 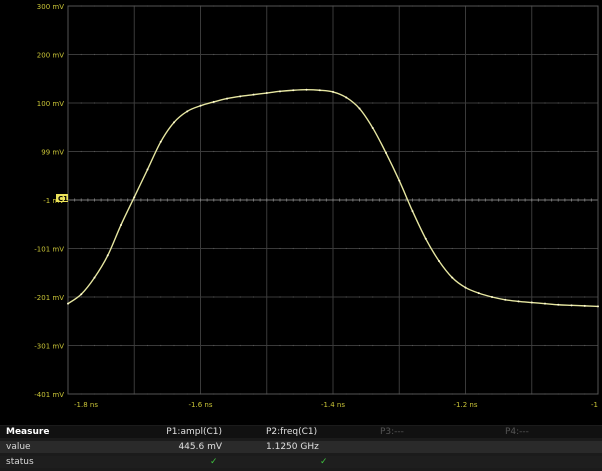 I want to click on p4-name: P4:---, so click(x=517, y=432).